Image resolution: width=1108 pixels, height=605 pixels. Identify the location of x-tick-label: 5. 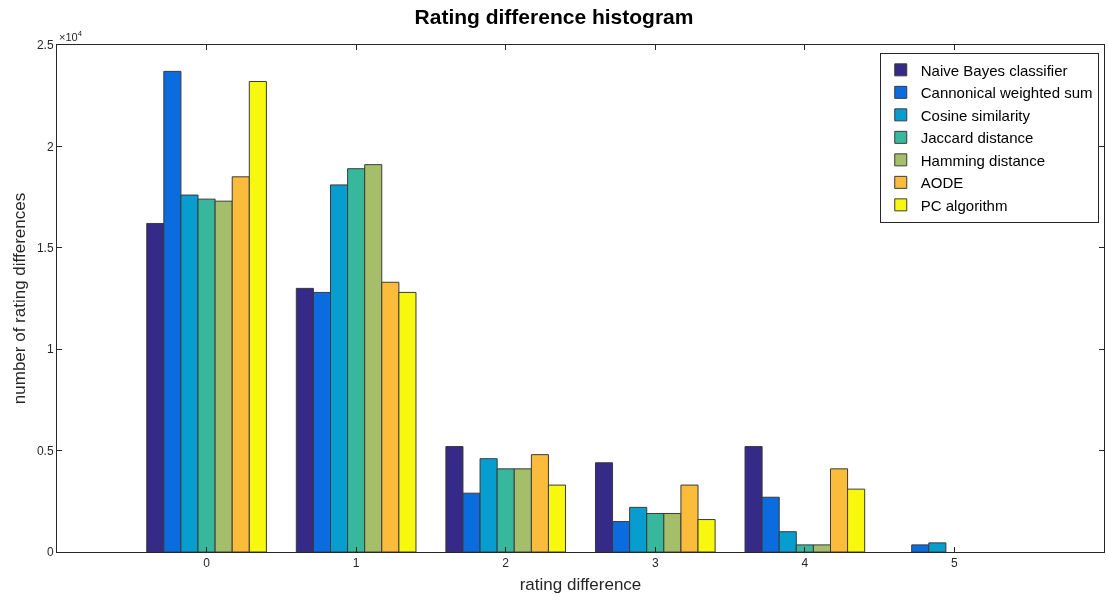
(955, 563).